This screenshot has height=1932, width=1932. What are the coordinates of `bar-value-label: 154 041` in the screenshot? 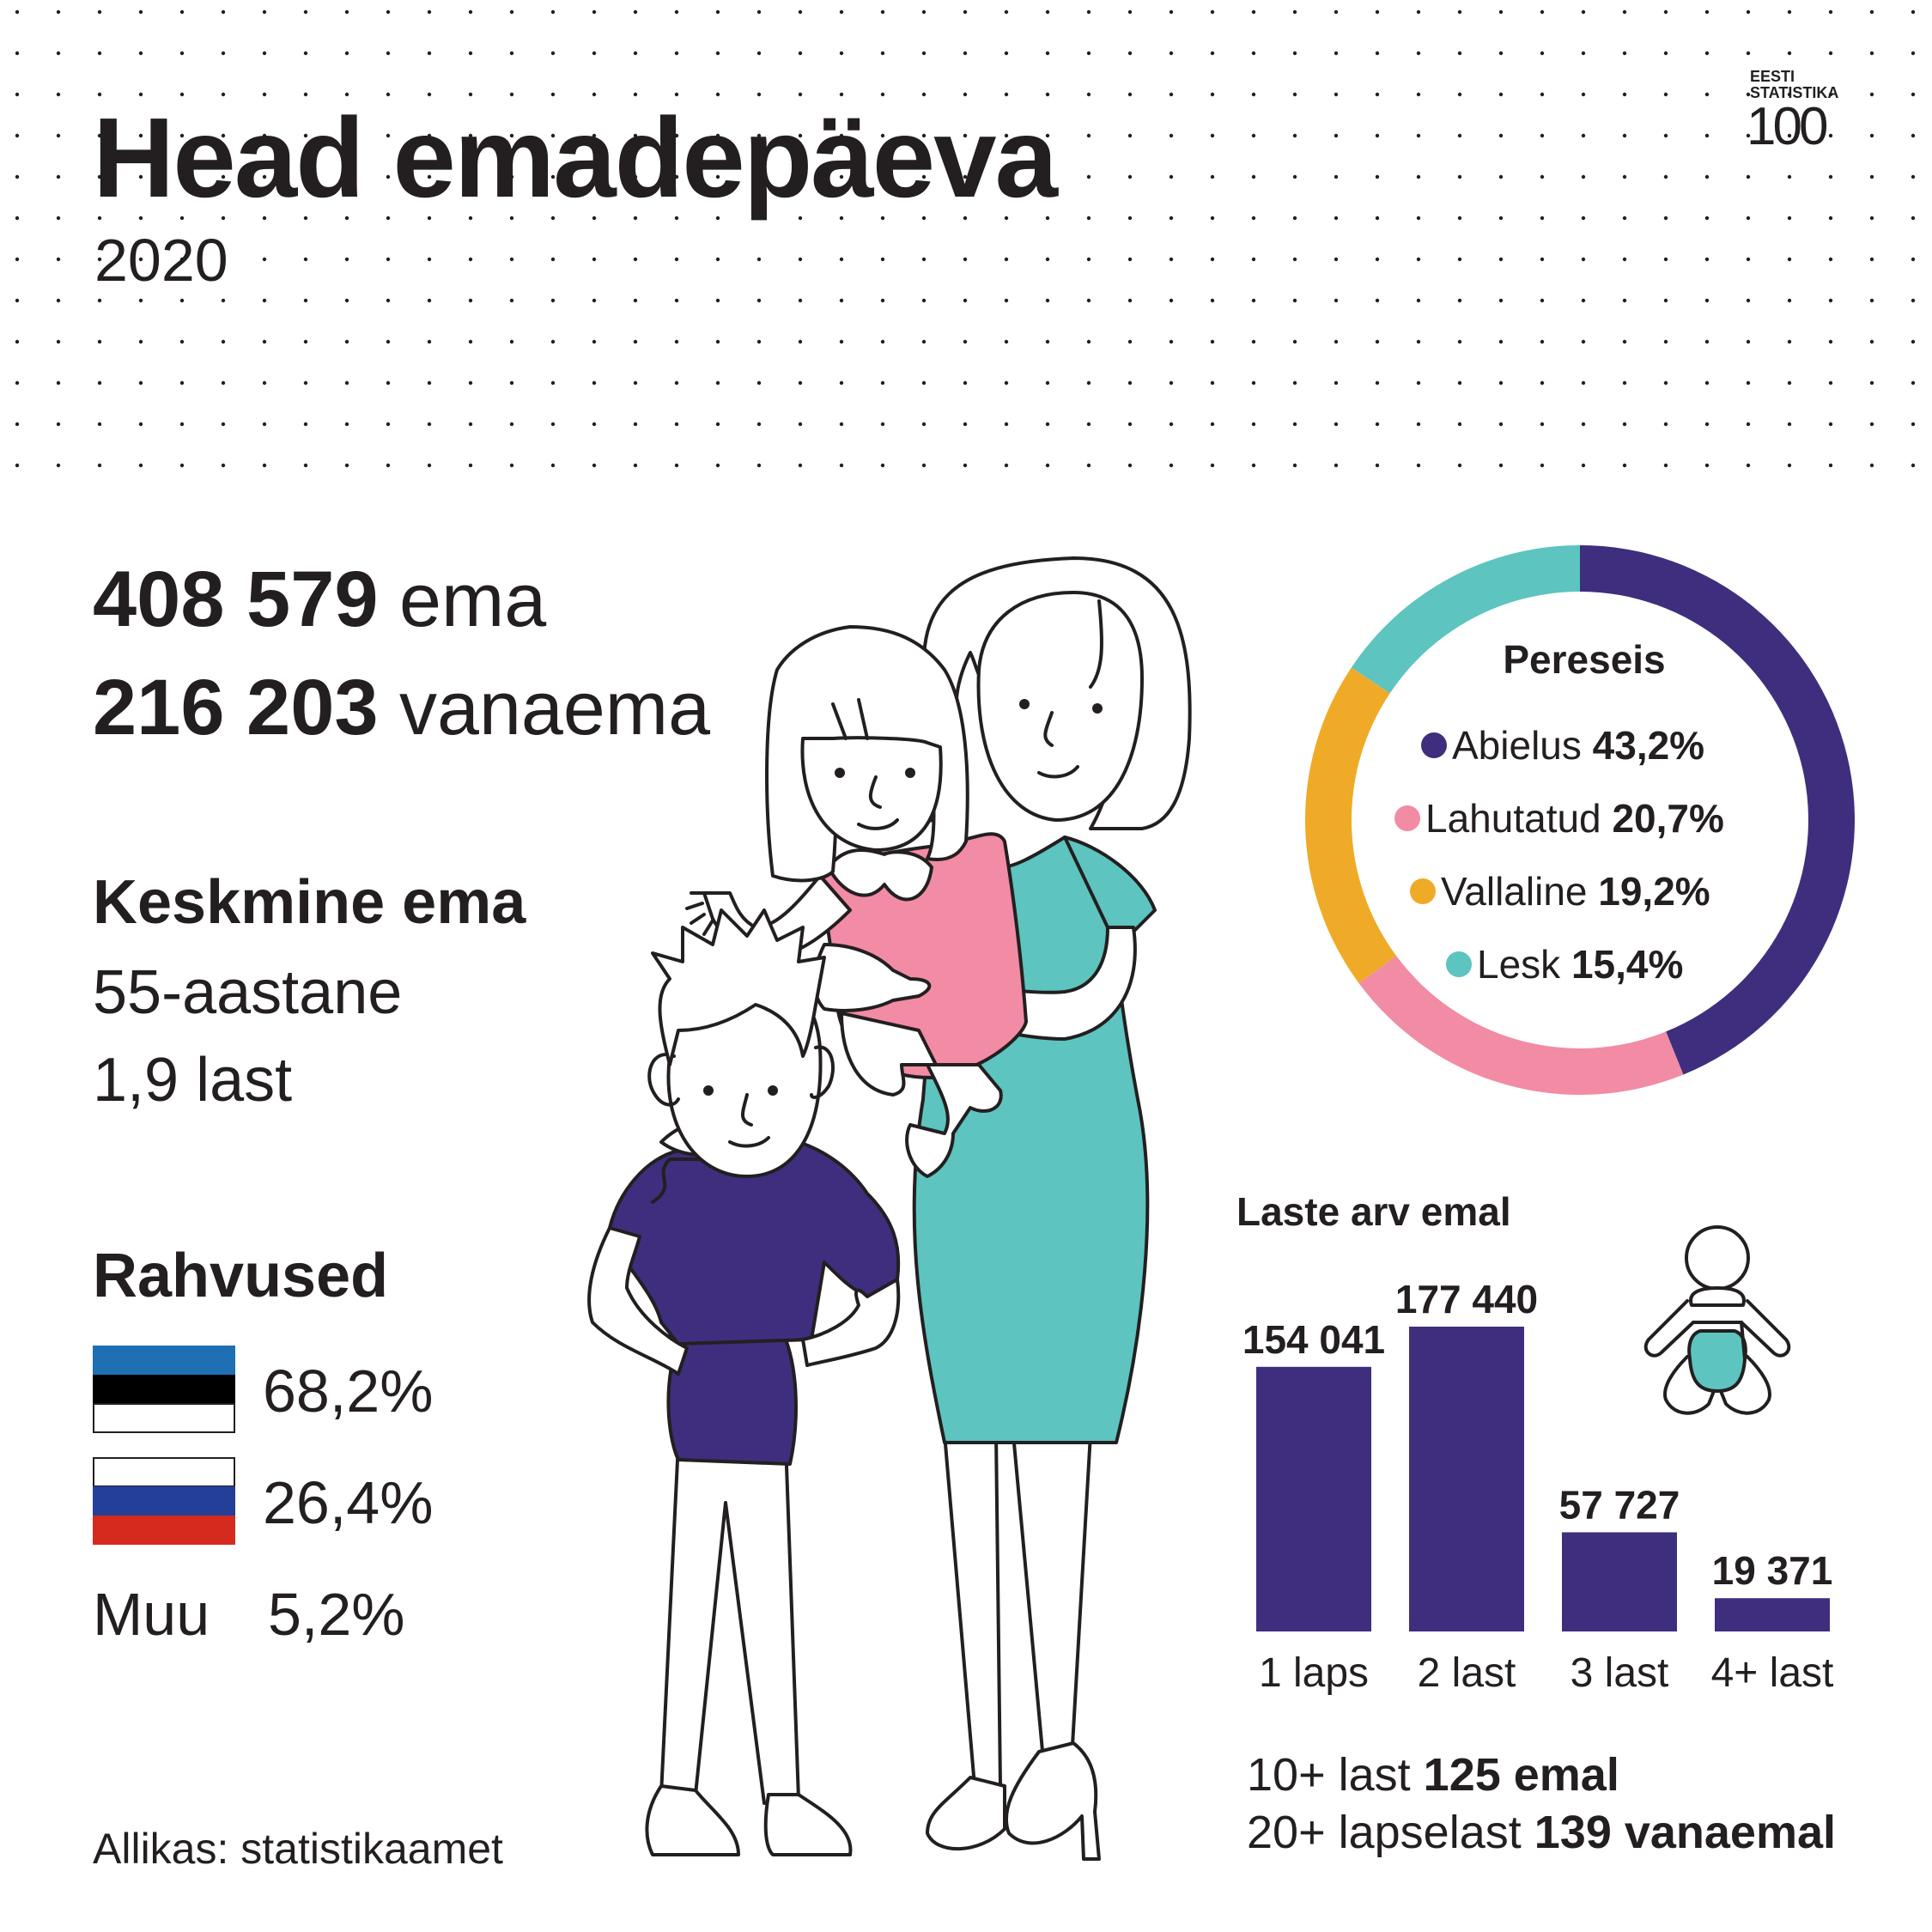 It's located at (1313, 1339).